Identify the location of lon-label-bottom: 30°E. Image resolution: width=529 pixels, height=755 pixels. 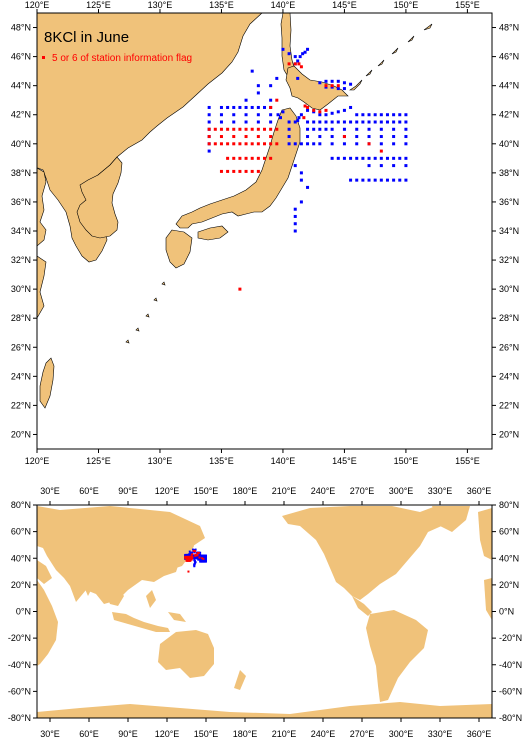
(50, 734).